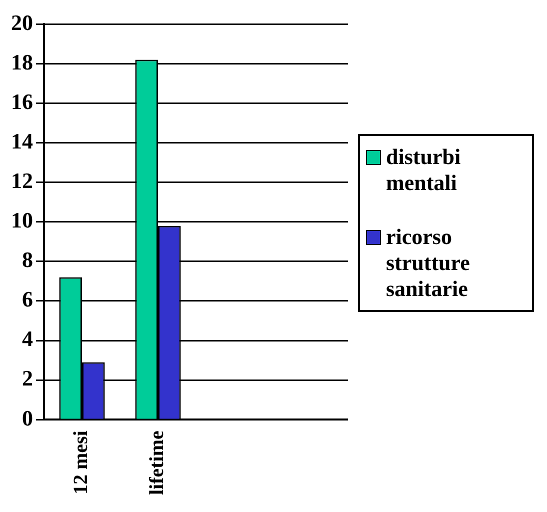 The height and width of the screenshot is (512, 547). I want to click on y-tick-label: 8, so click(27, 259).